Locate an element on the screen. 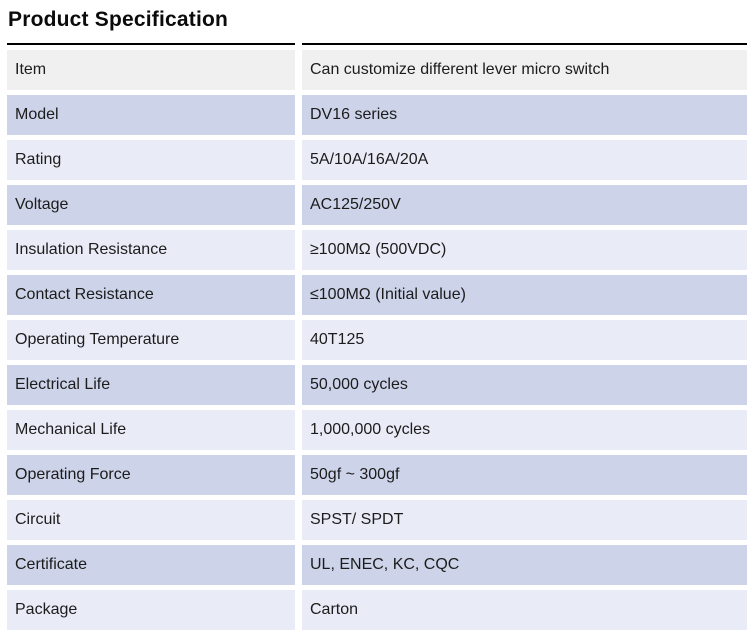  spec-row-label: Operating Temperature is located at coordinates (151, 340).